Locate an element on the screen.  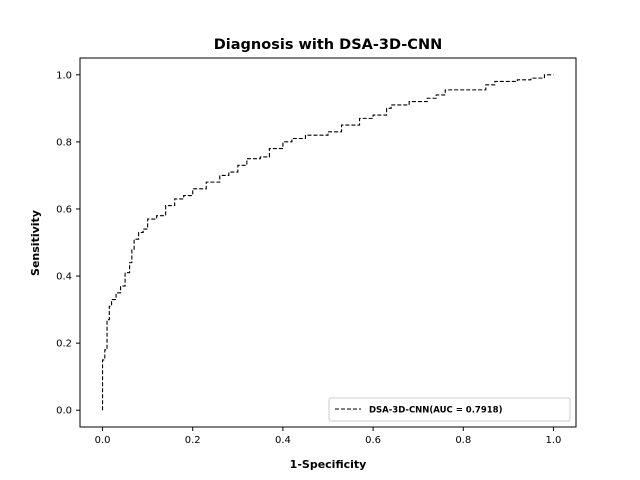
x-tick-label: 0.6 is located at coordinates (373, 440).